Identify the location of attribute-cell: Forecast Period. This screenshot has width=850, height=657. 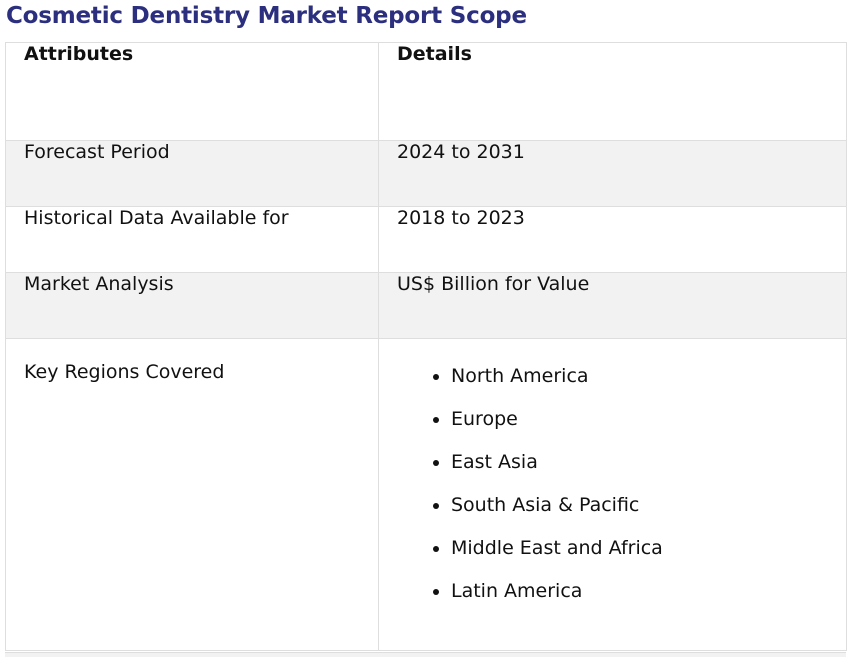
(192, 173).